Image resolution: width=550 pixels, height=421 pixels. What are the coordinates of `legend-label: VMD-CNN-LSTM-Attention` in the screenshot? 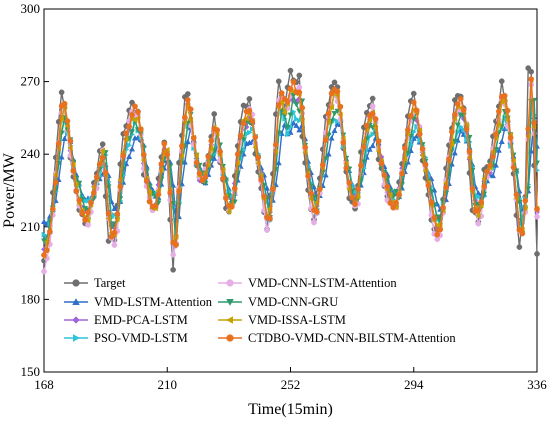 It's located at (322, 283).